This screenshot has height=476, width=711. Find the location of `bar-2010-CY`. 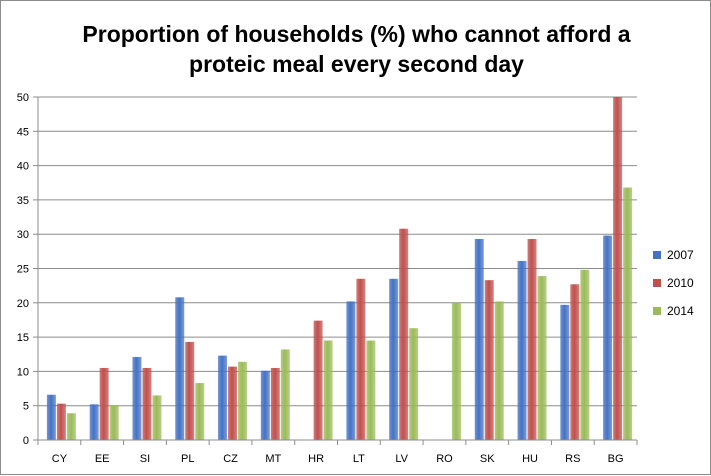

bar-2010-CY is located at coordinates (61, 421).